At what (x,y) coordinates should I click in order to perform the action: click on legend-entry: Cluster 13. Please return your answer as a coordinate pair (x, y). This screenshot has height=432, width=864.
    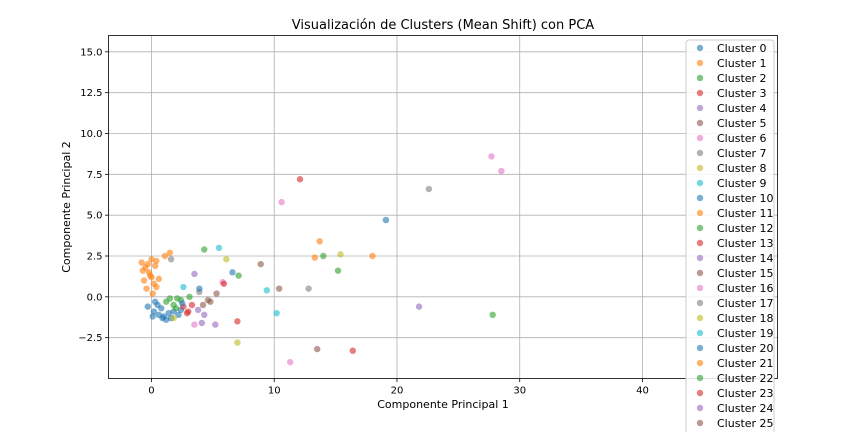
    Looking at the image, I should click on (745, 243).